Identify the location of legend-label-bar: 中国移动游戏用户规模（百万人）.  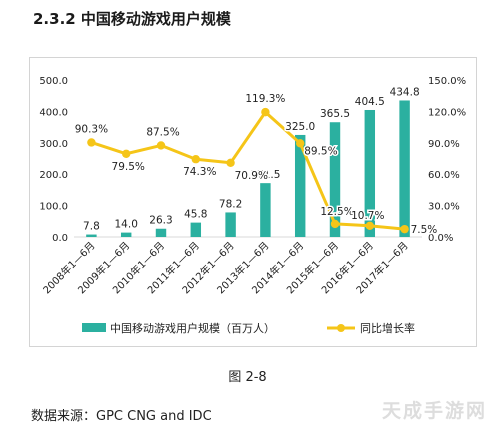
(192, 328).